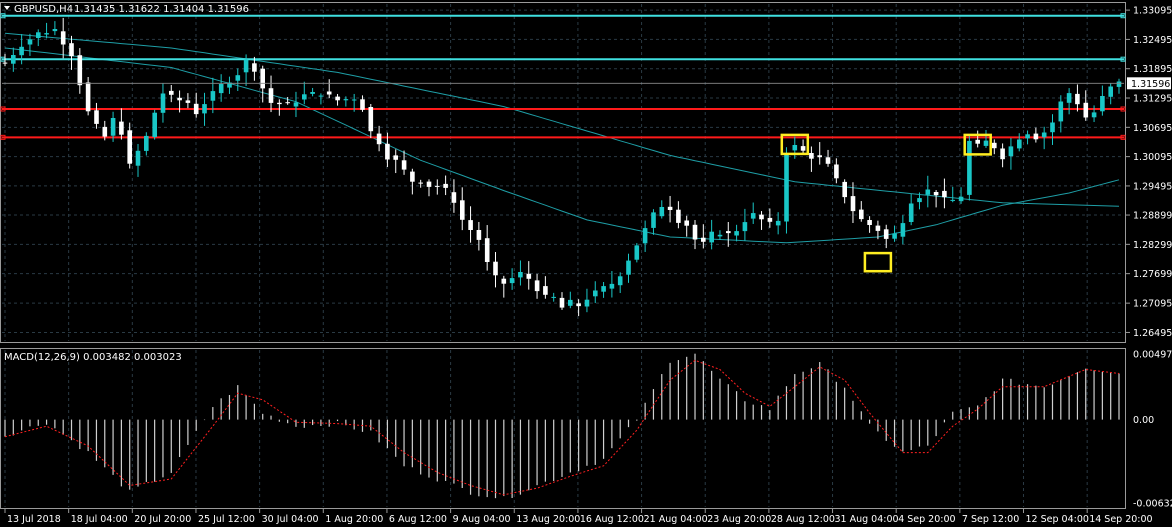 This screenshot has height=527, width=1172. What do you see at coordinates (7, 8) in the screenshot?
I see `dropdown-triangle-icon` at bounding box center [7, 8].